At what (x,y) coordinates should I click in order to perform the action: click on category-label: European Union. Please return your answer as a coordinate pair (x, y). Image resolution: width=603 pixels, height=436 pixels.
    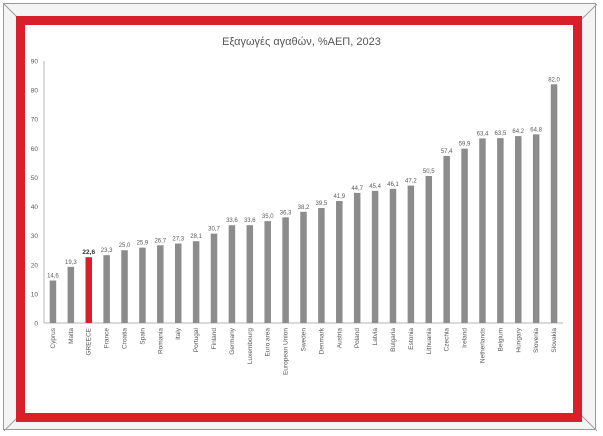
    Looking at the image, I should click on (286, 351).